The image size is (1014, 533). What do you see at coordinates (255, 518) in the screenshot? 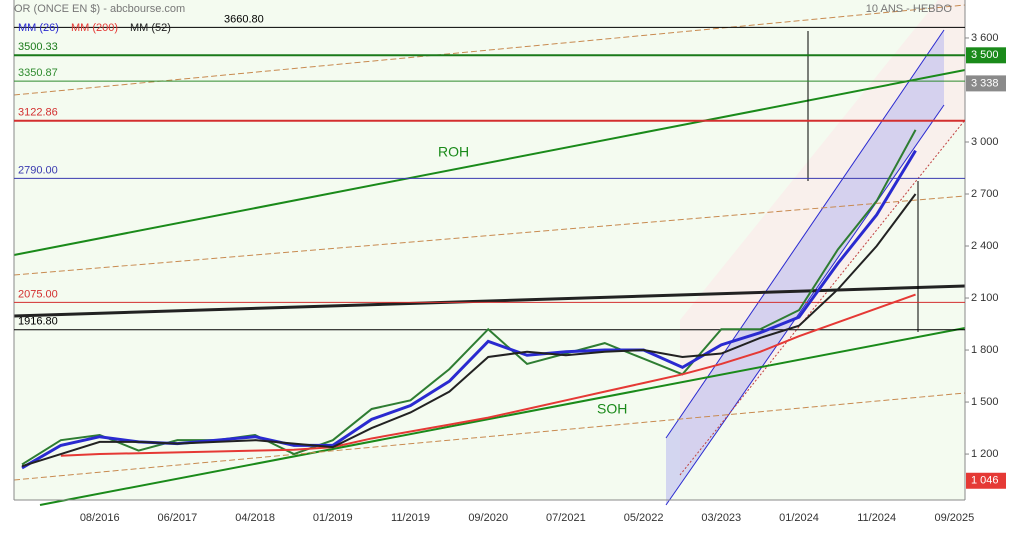
I see `x-tick-label: 04/2018` at bounding box center [255, 518].